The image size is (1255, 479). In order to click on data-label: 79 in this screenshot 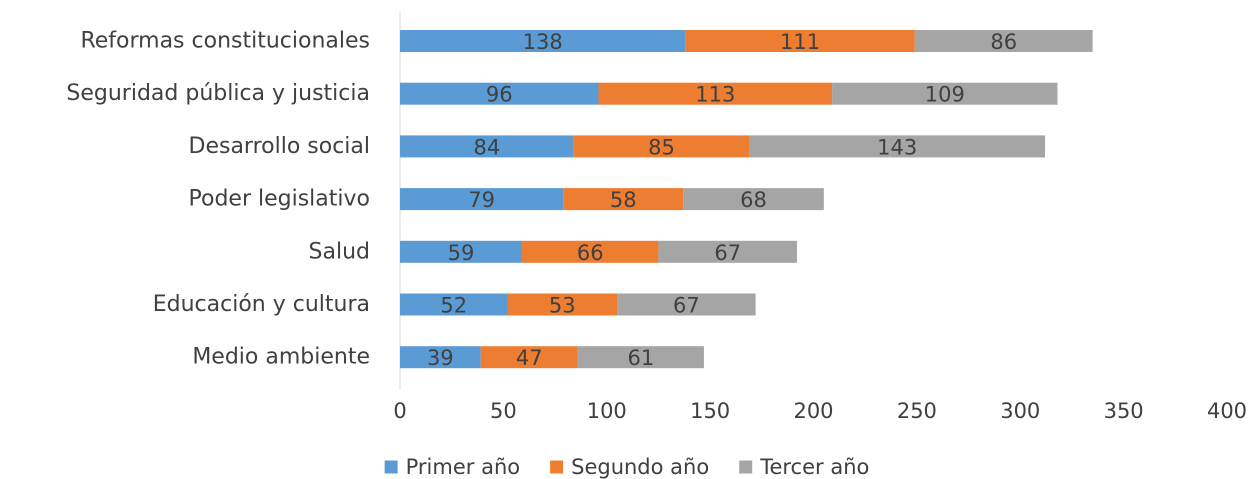, I will do `click(481, 200)`.